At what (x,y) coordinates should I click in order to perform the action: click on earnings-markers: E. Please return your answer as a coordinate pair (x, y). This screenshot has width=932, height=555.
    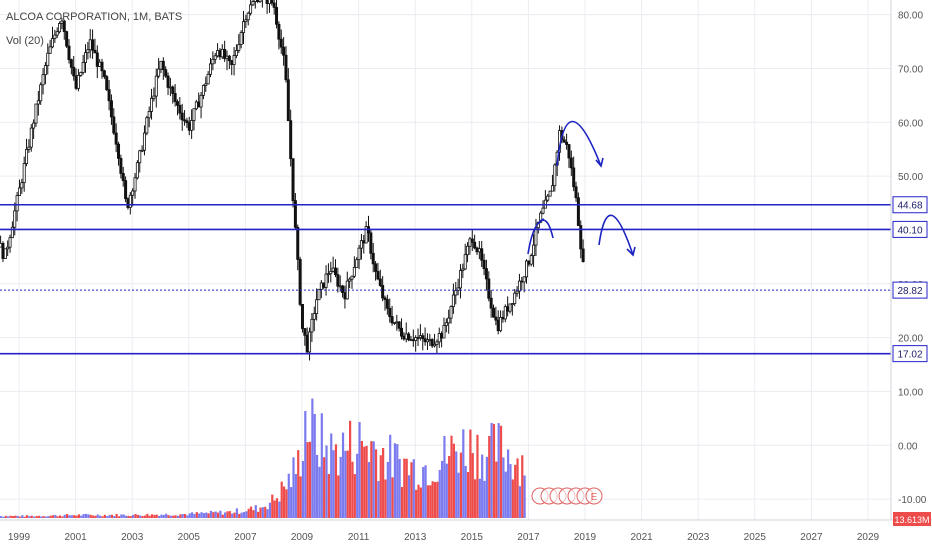
    Looking at the image, I should click on (567, 496).